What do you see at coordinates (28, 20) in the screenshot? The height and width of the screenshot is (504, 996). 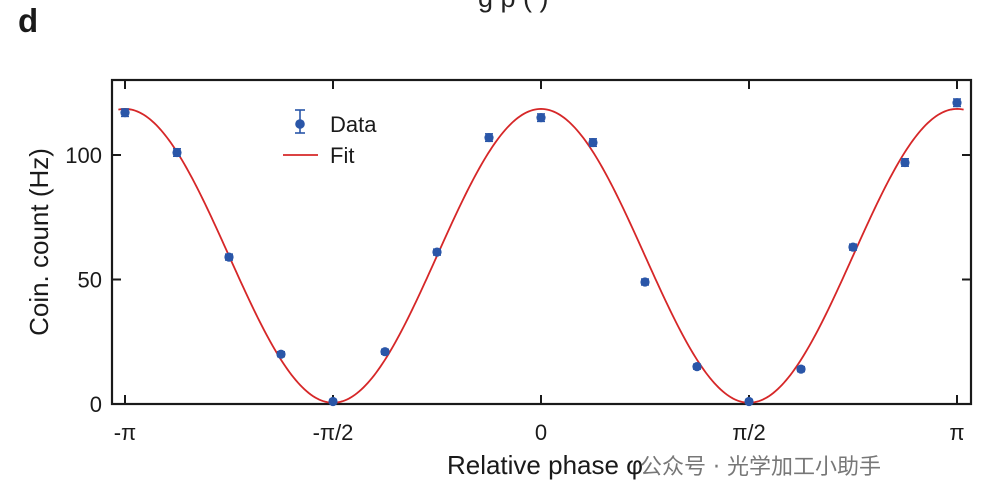 I see `panel-label: d` at bounding box center [28, 20].